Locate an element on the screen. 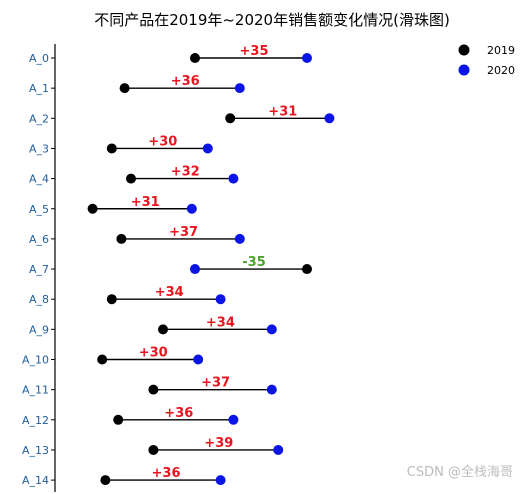 The image size is (528, 494). y-tick-label: A_13 is located at coordinates (35, 450).